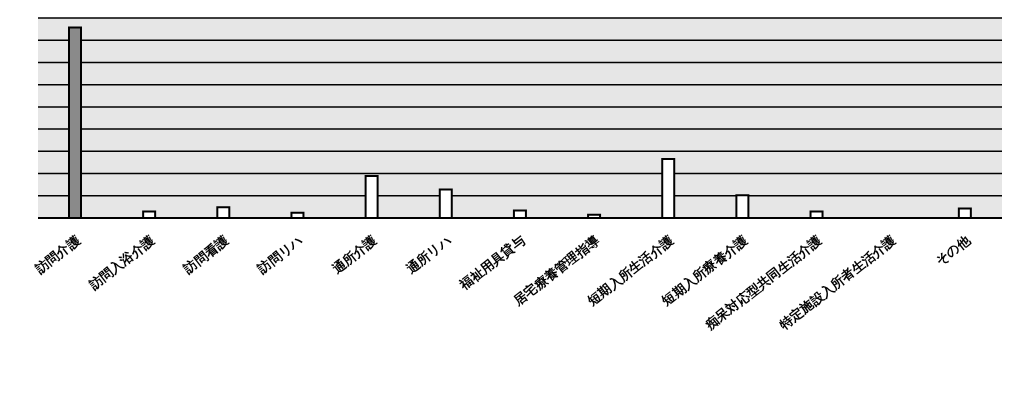 The width and height of the screenshot is (1020, 403). Describe the element at coordinates (57, 254) in the screenshot. I see `x-tick-label: 訪問介護` at that location.